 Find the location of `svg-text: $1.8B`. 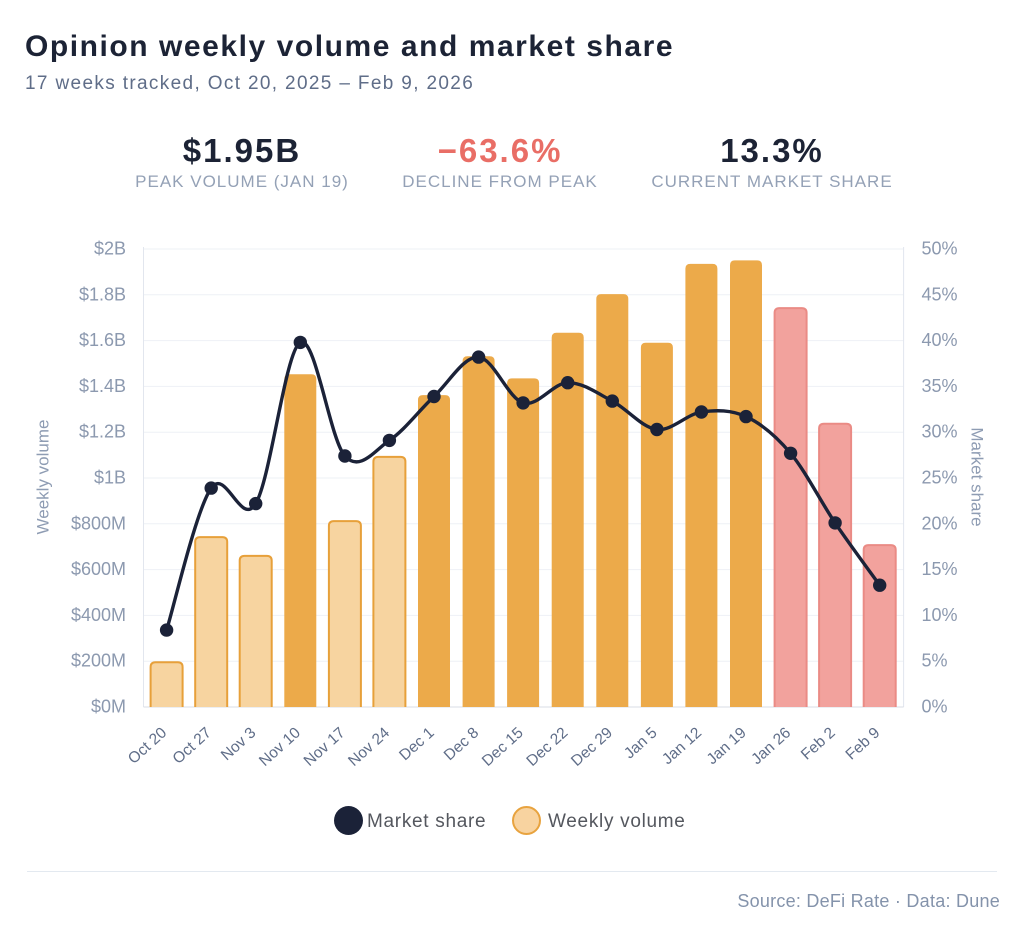

svg-text: $1.8B is located at coordinates (102, 294).